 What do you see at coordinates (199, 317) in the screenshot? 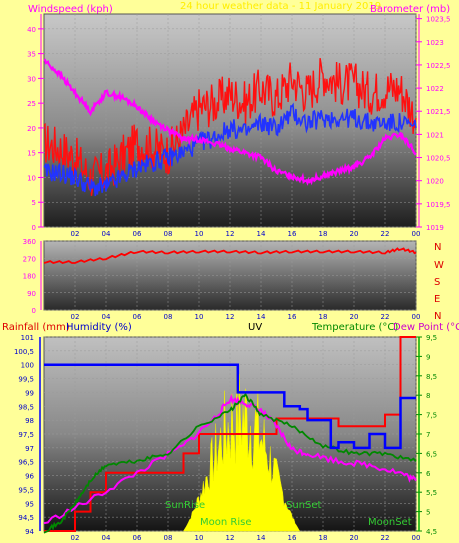
I see `direction-time-tick-label: 10` at bounding box center [199, 317].